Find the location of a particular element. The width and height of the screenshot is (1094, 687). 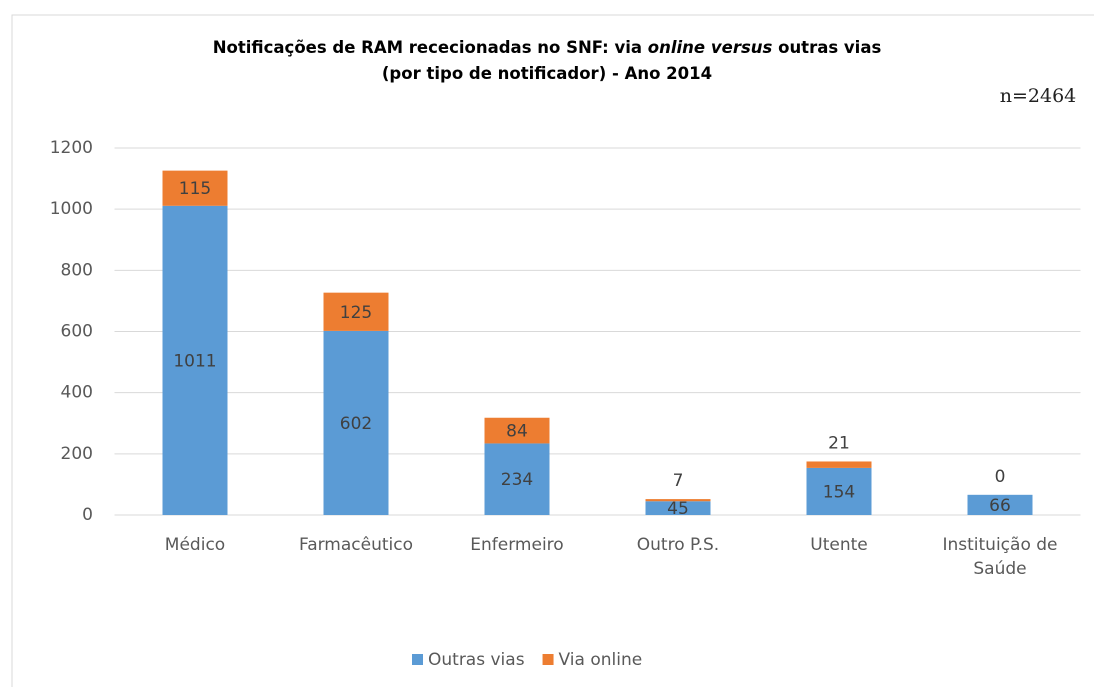

title-part: (por tipo de notificador) - Ano 2014 is located at coordinates (547, 73).